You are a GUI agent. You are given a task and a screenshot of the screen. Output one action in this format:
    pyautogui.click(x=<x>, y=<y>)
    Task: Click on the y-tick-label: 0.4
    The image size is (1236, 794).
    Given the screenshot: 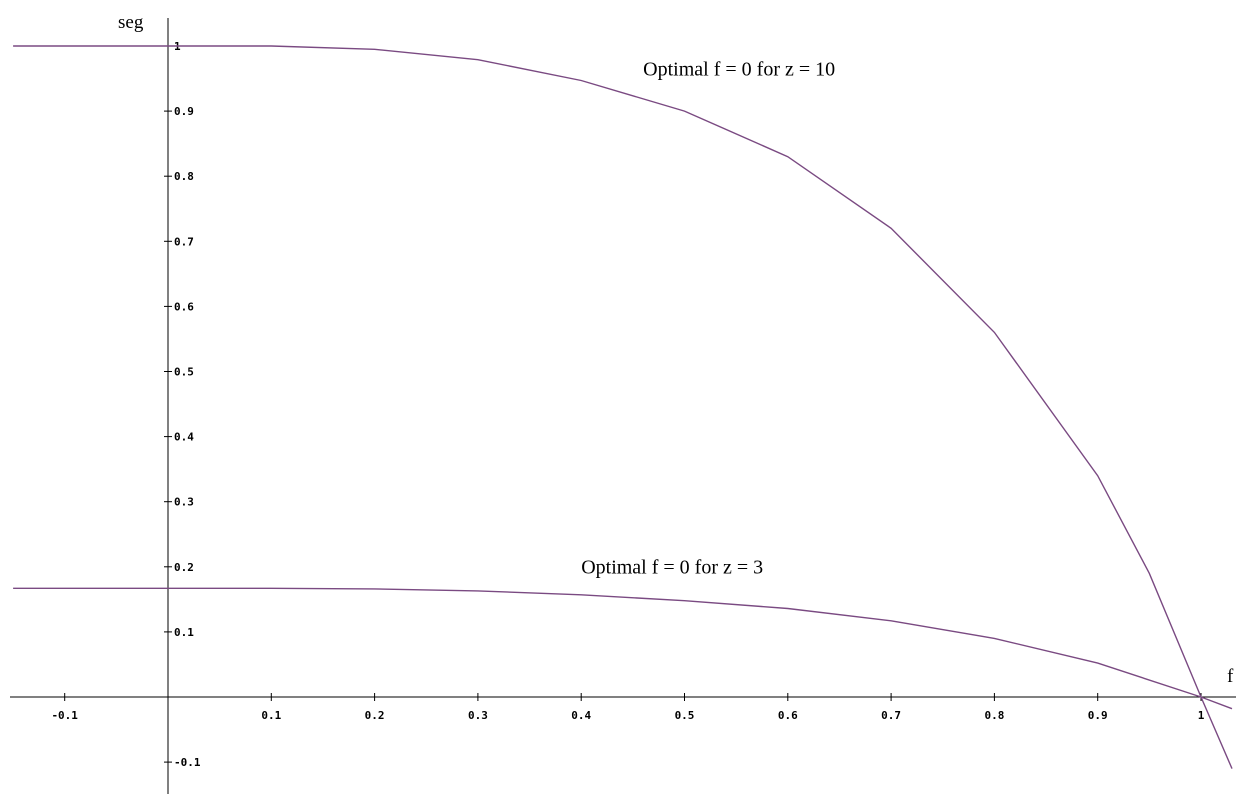 What is the action you would take?
    pyautogui.click(x=184, y=437)
    